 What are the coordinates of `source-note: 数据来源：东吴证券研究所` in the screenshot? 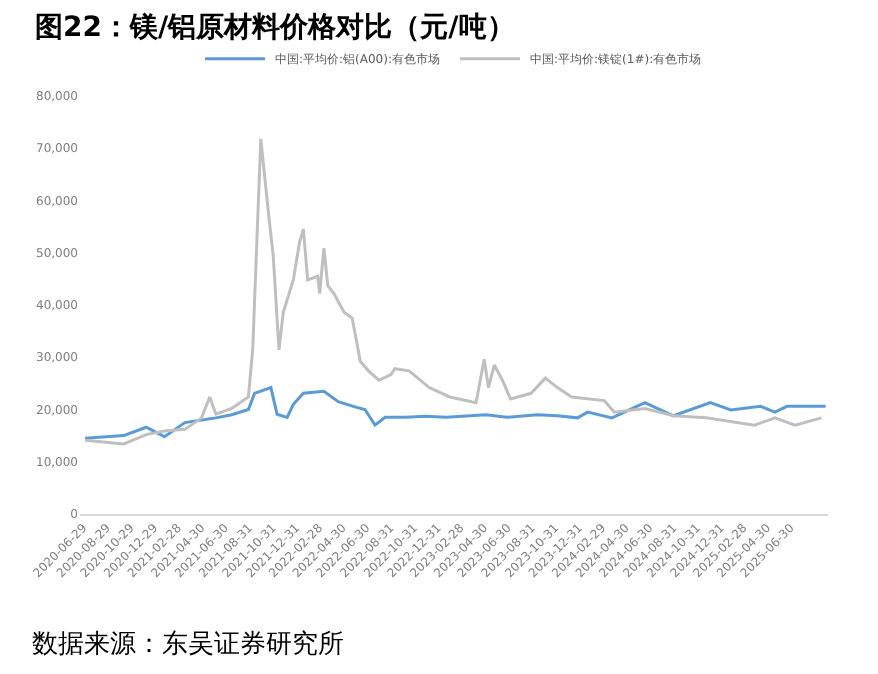 It's located at (188, 645).